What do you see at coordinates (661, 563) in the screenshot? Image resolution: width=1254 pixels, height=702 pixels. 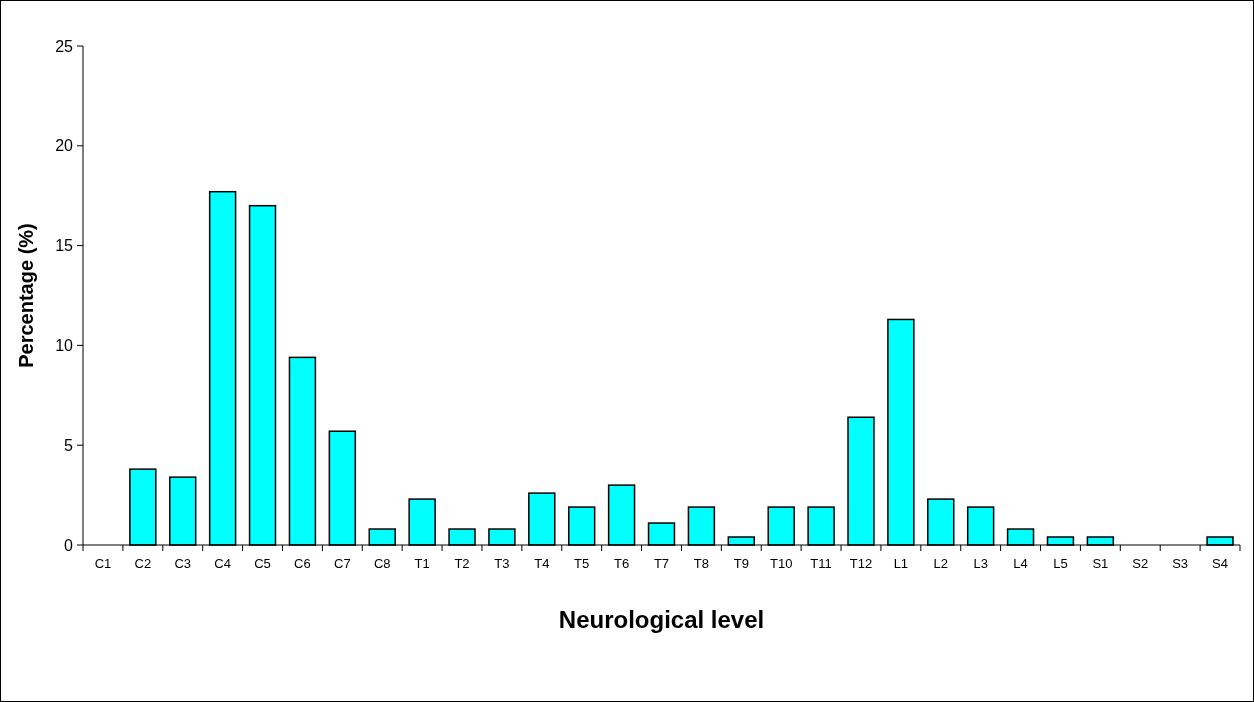 I see `x-tick-label: T7` at bounding box center [661, 563].